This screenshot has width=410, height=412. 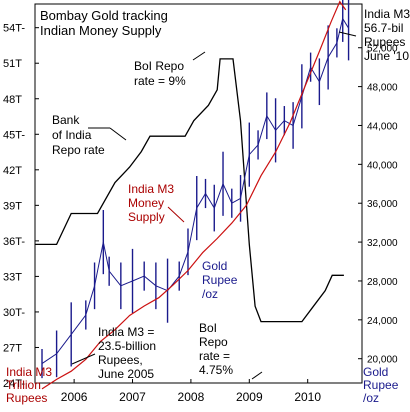 What do you see at coordinates (213, 342) in the screenshot?
I see `annotation-boi-repo-475-line: Repo` at bounding box center [213, 342].